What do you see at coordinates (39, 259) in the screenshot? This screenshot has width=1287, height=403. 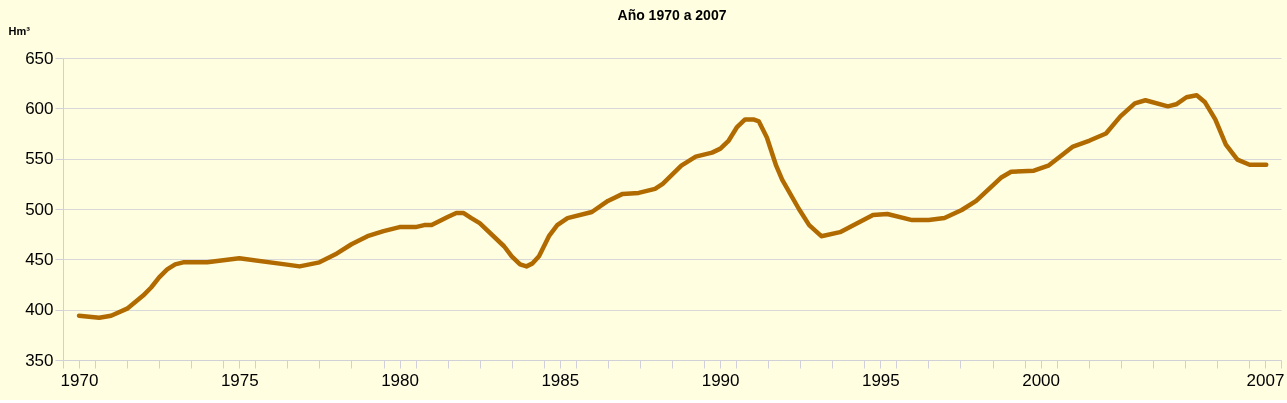 I see `y-tick-label: 450` at bounding box center [39, 259].